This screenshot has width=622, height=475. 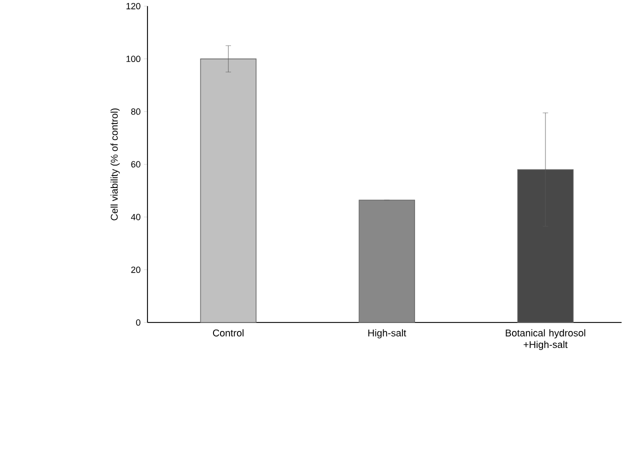 I want to click on y-tick-label: 80, so click(x=135, y=111).